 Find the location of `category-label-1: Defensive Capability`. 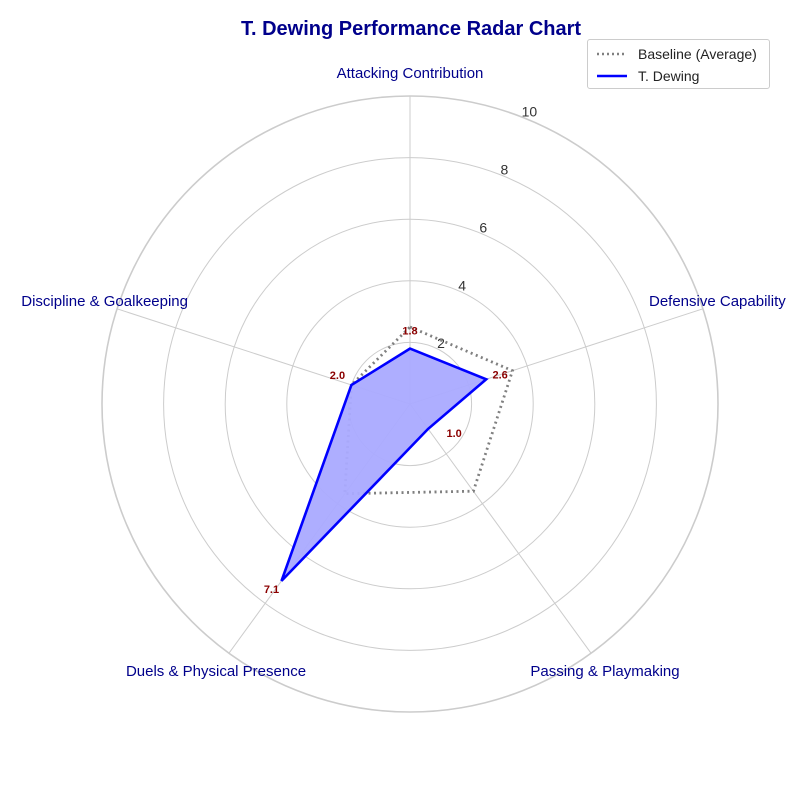

category-label-1: Defensive Capability is located at coordinates (717, 301).